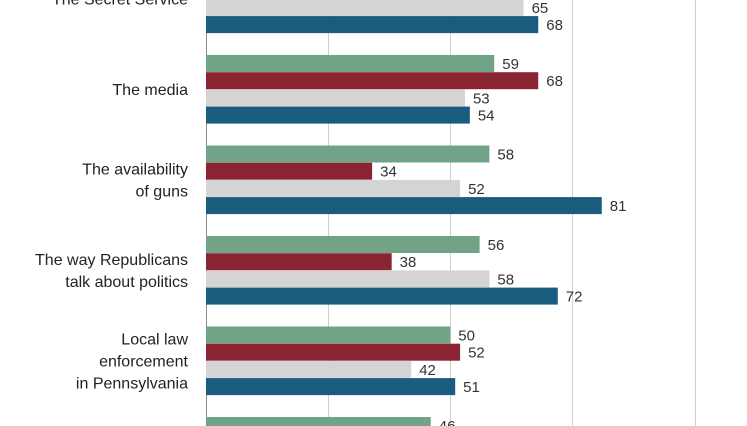 Image resolution: width=747 pixels, height=426 pixels. I want to click on category-label: The availability of guns, so click(135, 180).